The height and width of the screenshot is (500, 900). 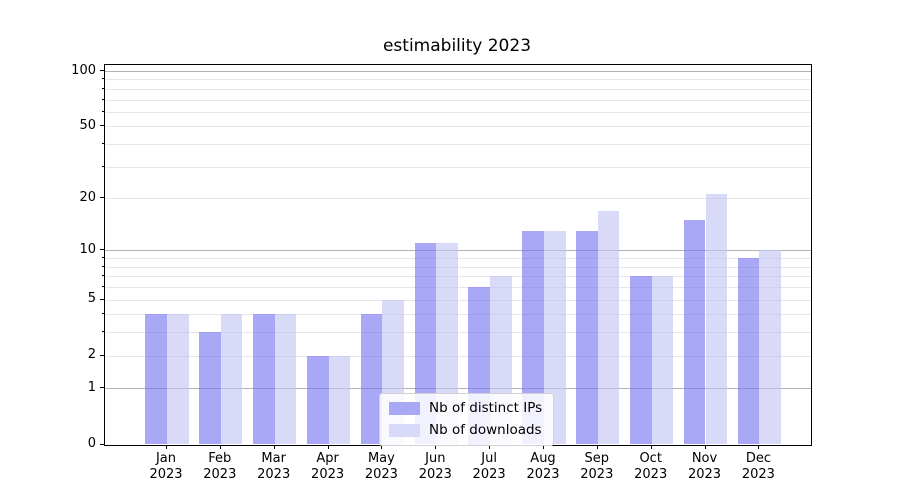 I want to click on x-tick-label-jan: Jan 2023, so click(x=166, y=466).